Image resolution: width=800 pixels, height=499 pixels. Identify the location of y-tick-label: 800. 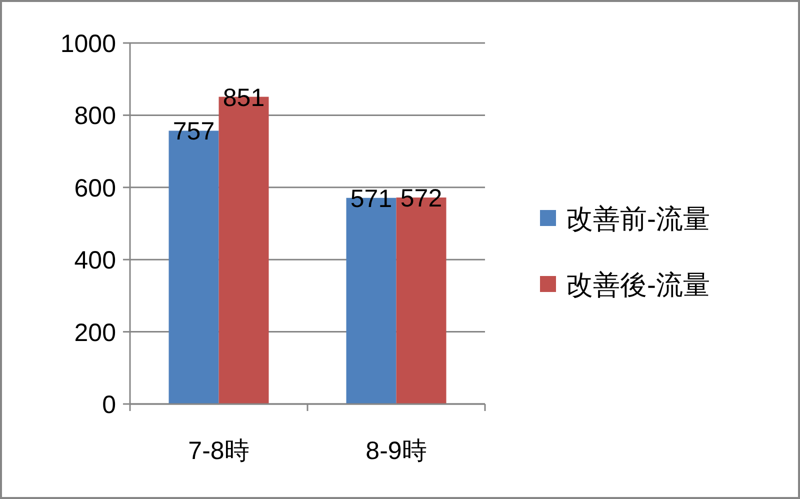
(95, 116).